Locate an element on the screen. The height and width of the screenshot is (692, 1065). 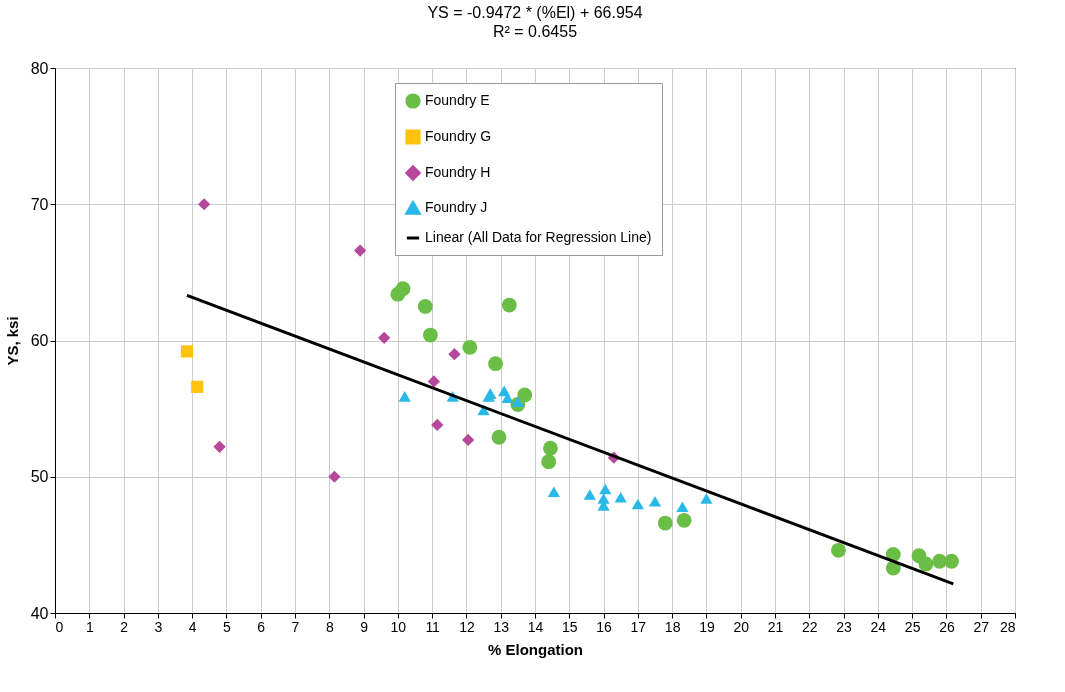
x-tick-label: 8 is located at coordinates (329, 626).